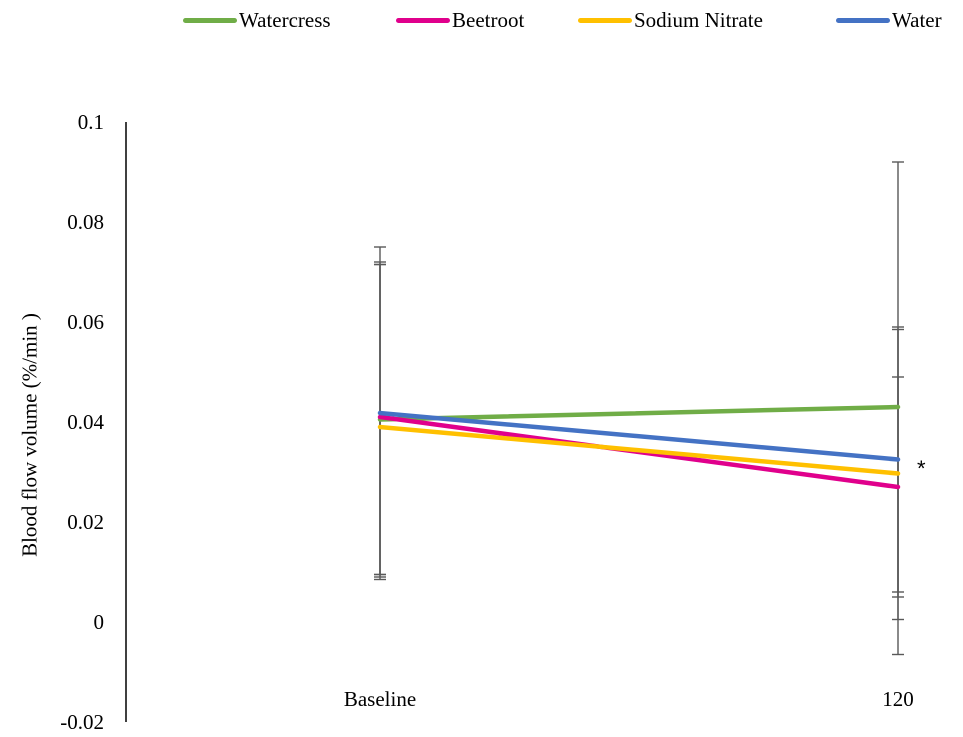 This screenshot has width=963, height=737. What do you see at coordinates (85, 322) in the screenshot?
I see `y-tick-label: 0.06` at bounding box center [85, 322].